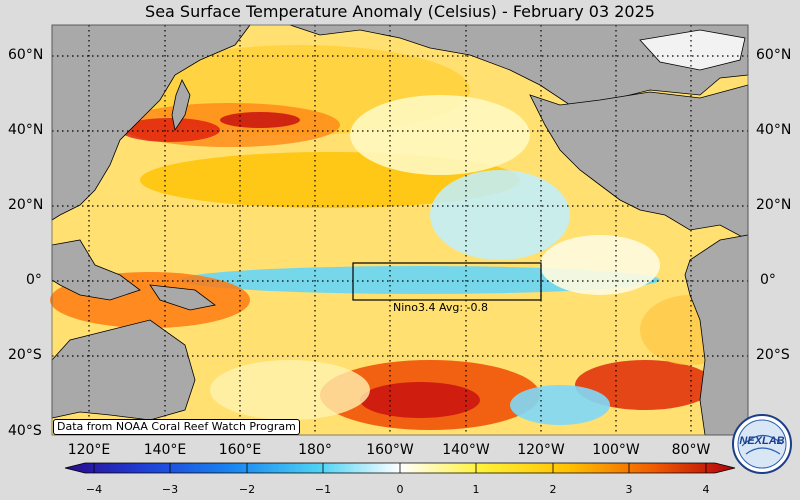 This screenshot has height=500, width=800. Describe the element at coordinates (441, 307) in the screenshot. I see `nino34-average-label: Nino3.4 Avg: -0.8` at that location.